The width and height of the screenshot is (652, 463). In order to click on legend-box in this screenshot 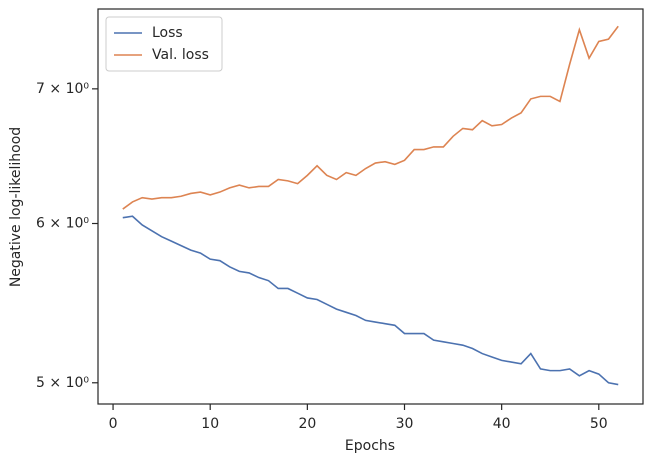, I will do `click(164, 44)`.